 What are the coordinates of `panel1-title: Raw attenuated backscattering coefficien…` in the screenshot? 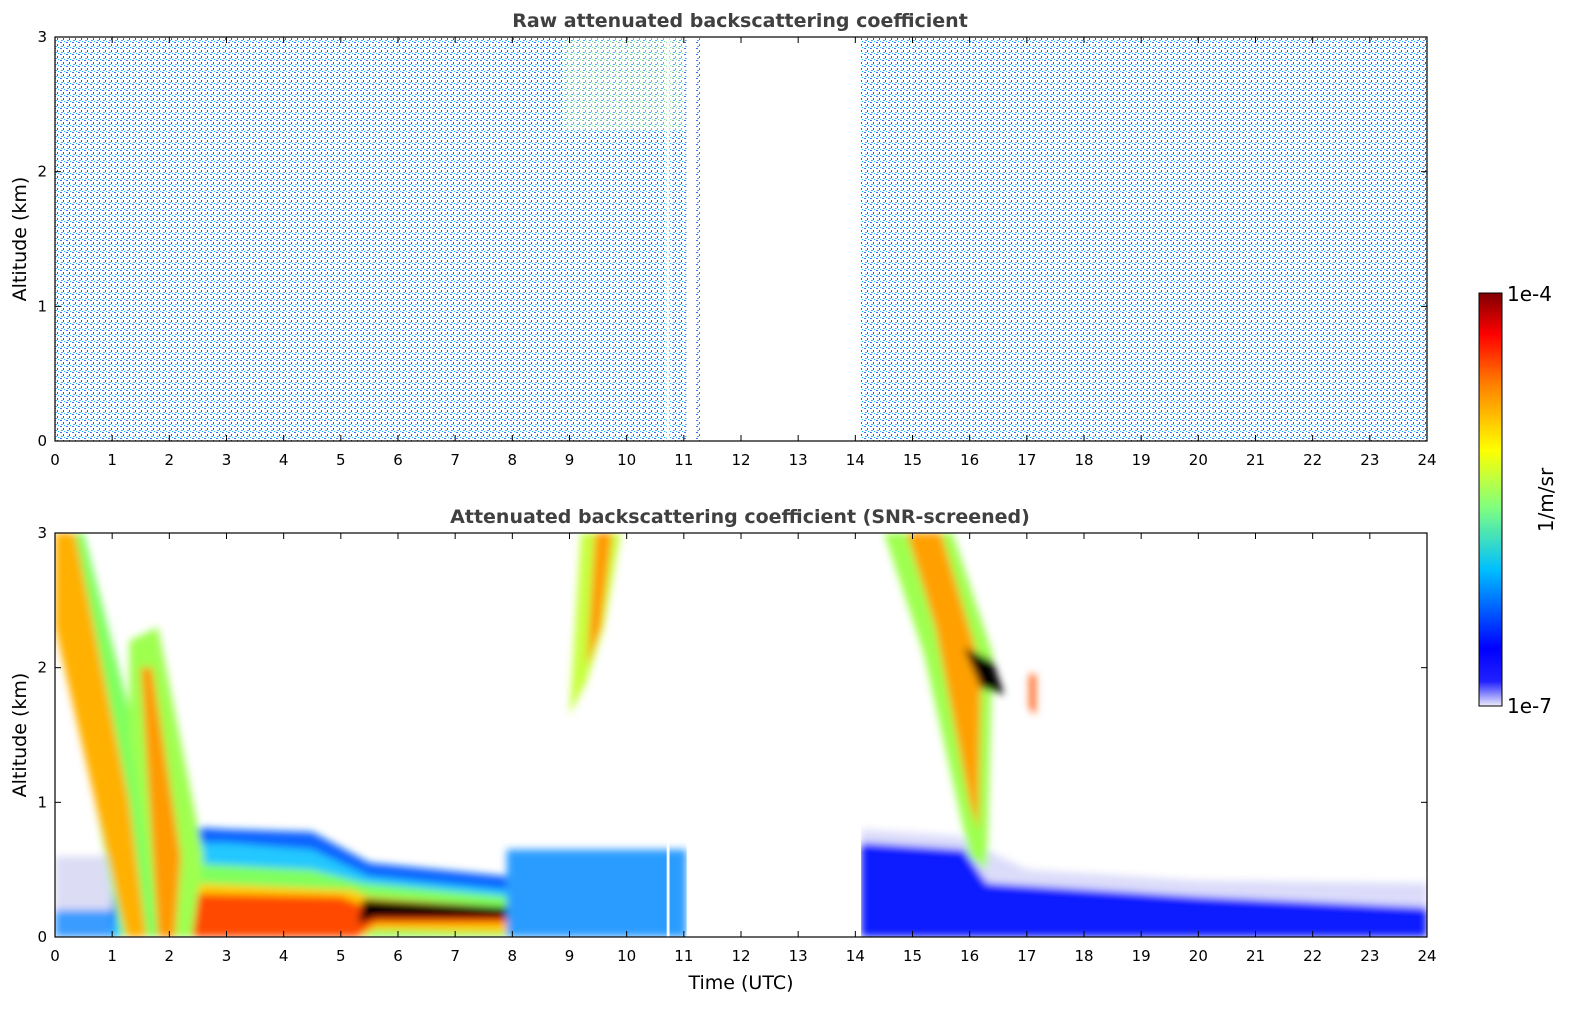 It's located at (740, 21).